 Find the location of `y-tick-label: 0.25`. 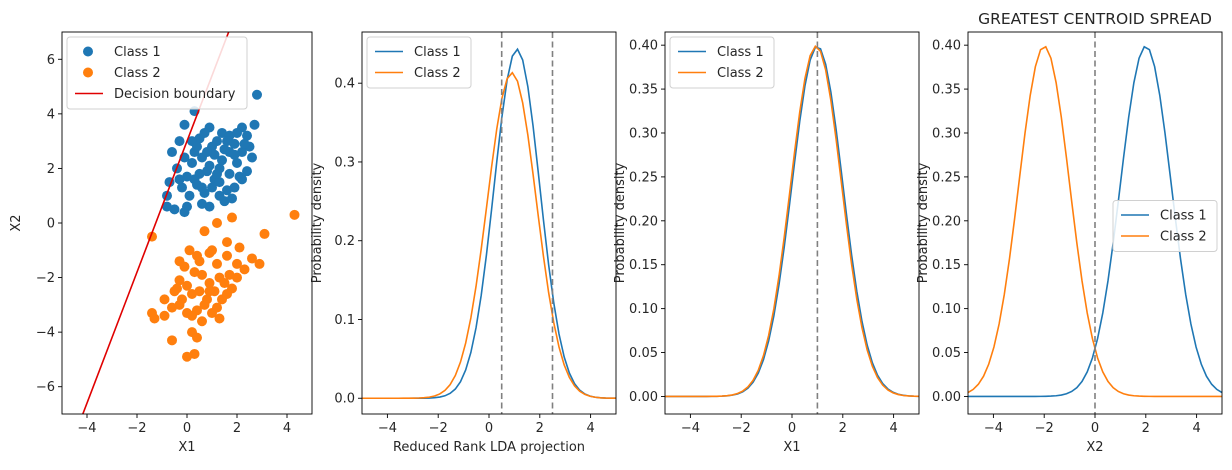

y-tick-label: 0.25 is located at coordinates (946, 177).